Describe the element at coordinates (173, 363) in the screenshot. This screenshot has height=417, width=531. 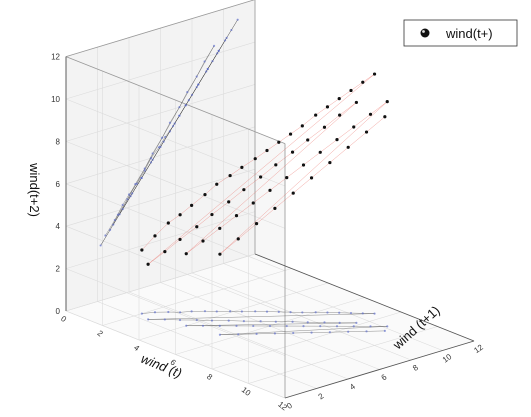
I see `x-tick-label: 6` at that location.